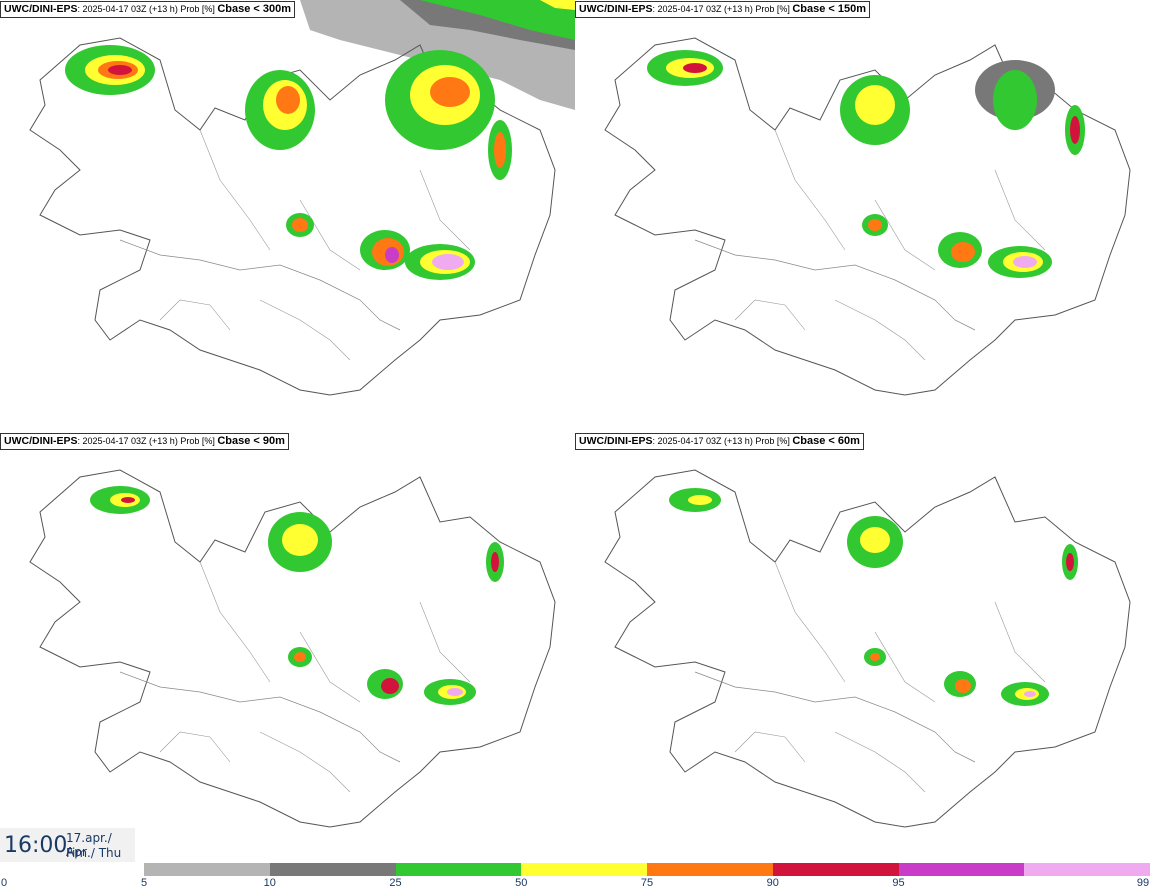 The image size is (1150, 891). I want to click on variable-name: Cbase < 90m, so click(251, 441).